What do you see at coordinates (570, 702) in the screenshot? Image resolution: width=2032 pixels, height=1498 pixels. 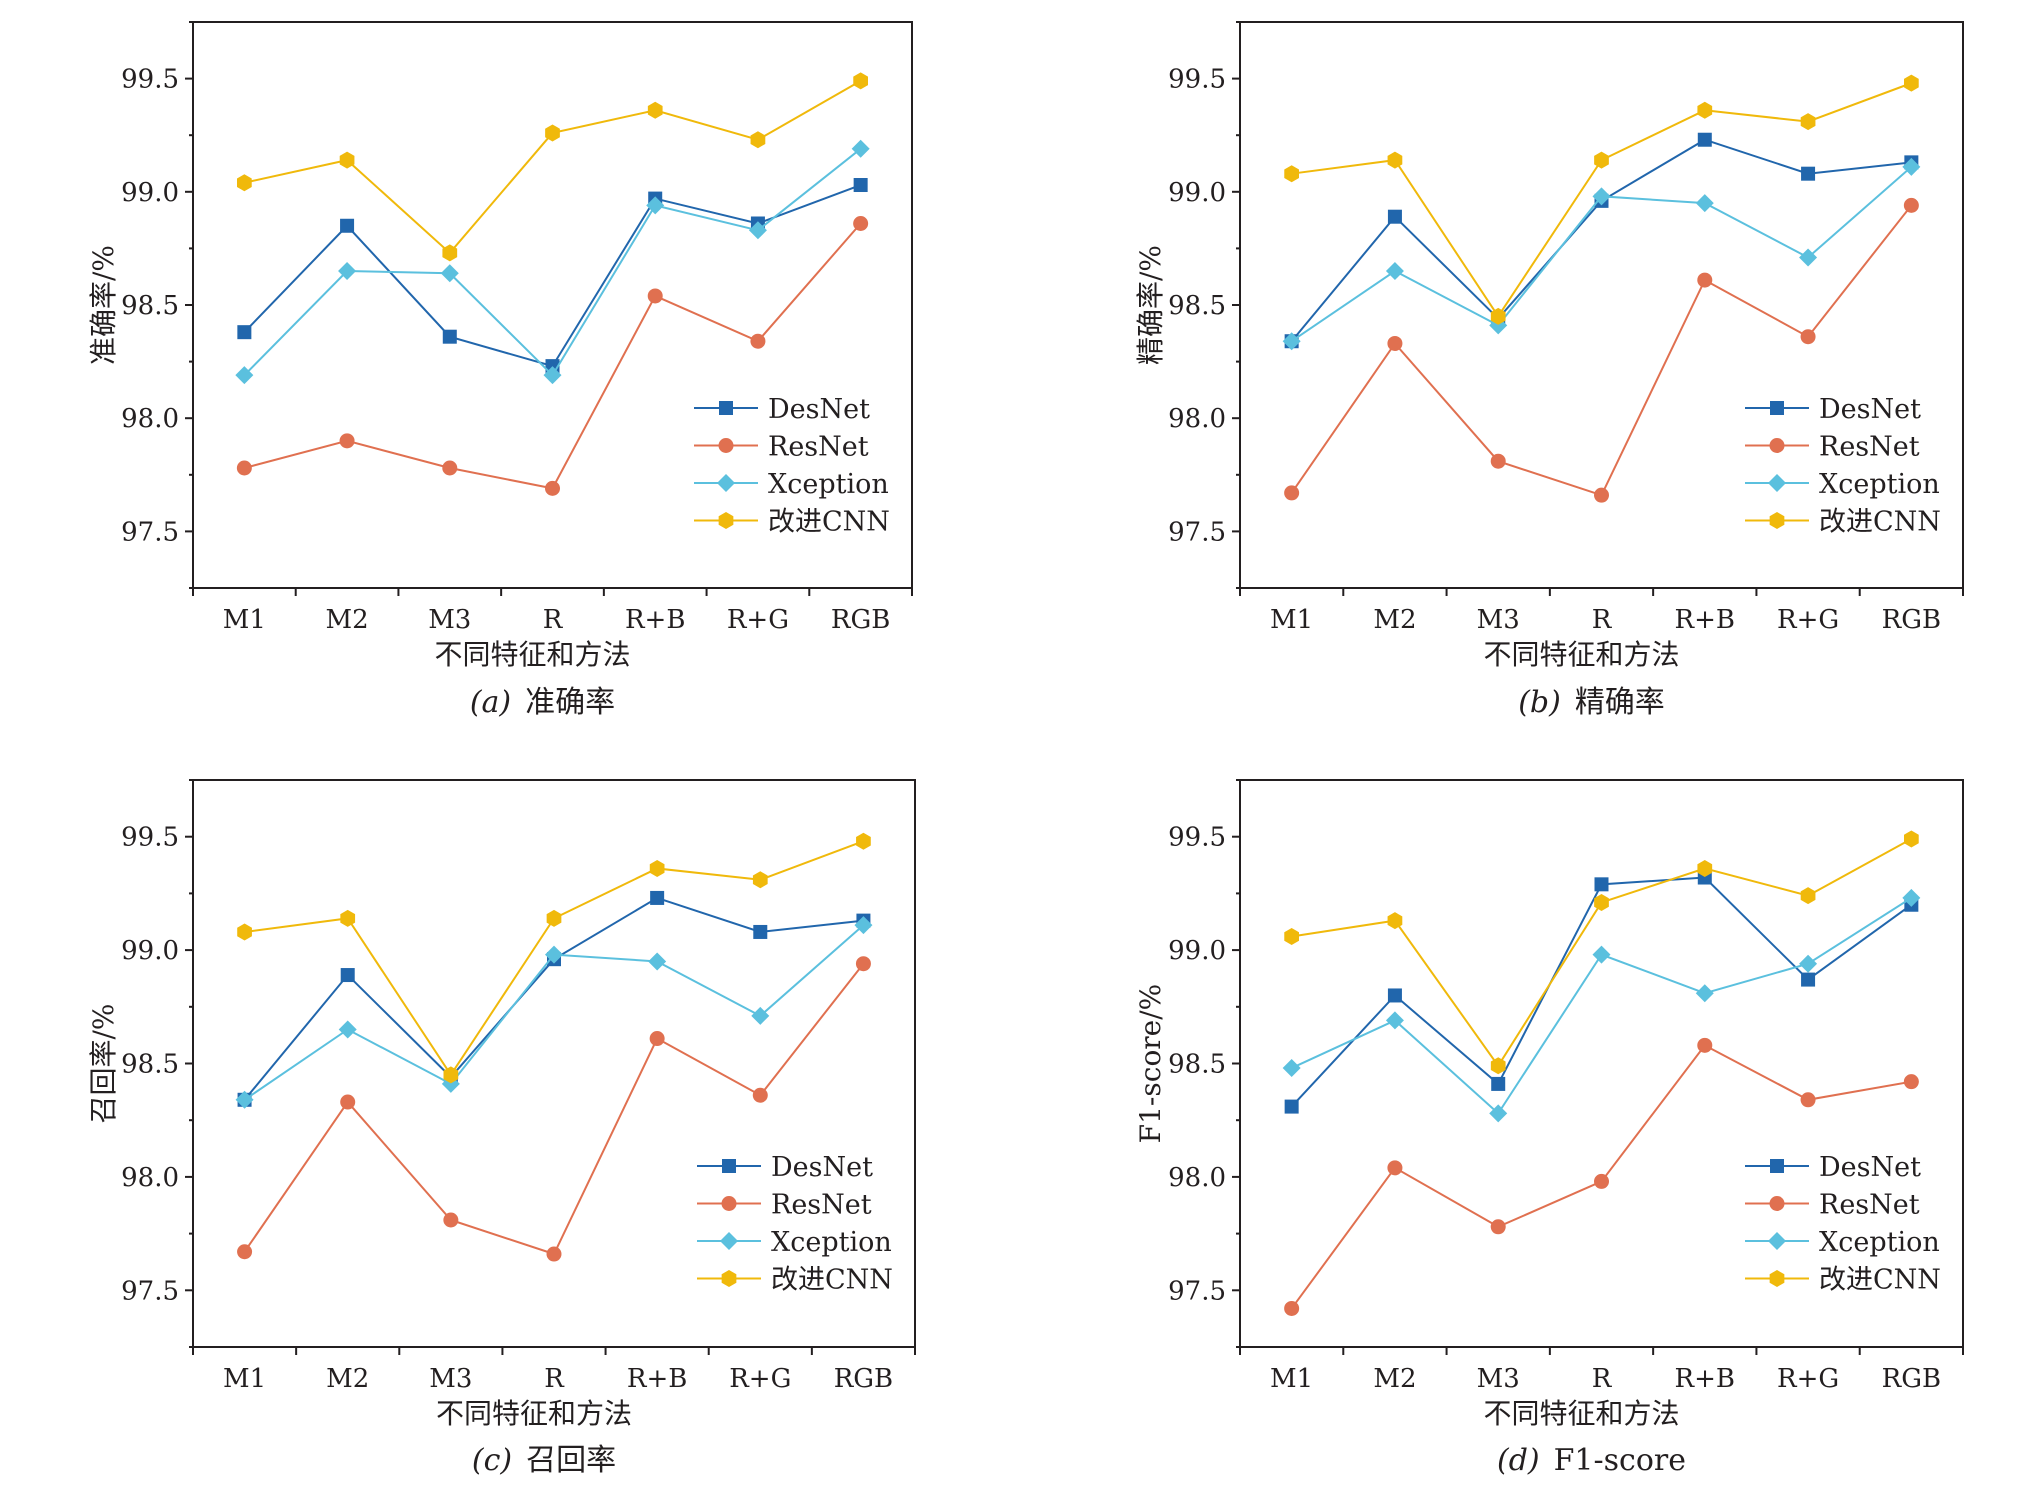 I see `caption-title: 准确率` at bounding box center [570, 702].